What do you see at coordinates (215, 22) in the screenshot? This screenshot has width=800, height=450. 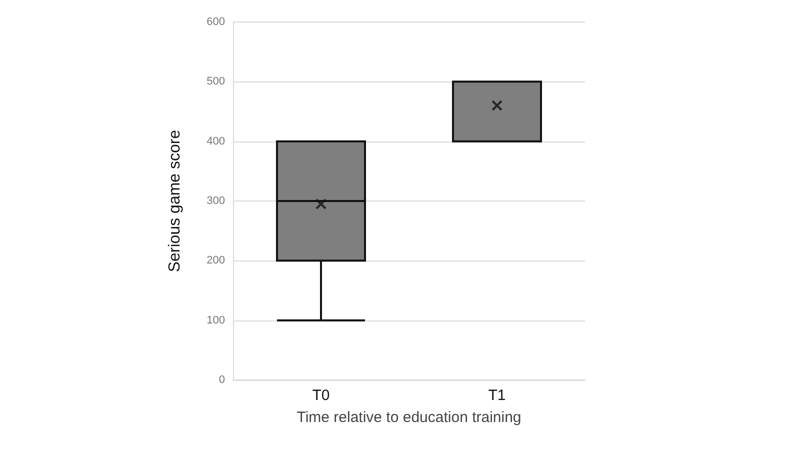 I see `y-tick-label: 600` at bounding box center [215, 22].